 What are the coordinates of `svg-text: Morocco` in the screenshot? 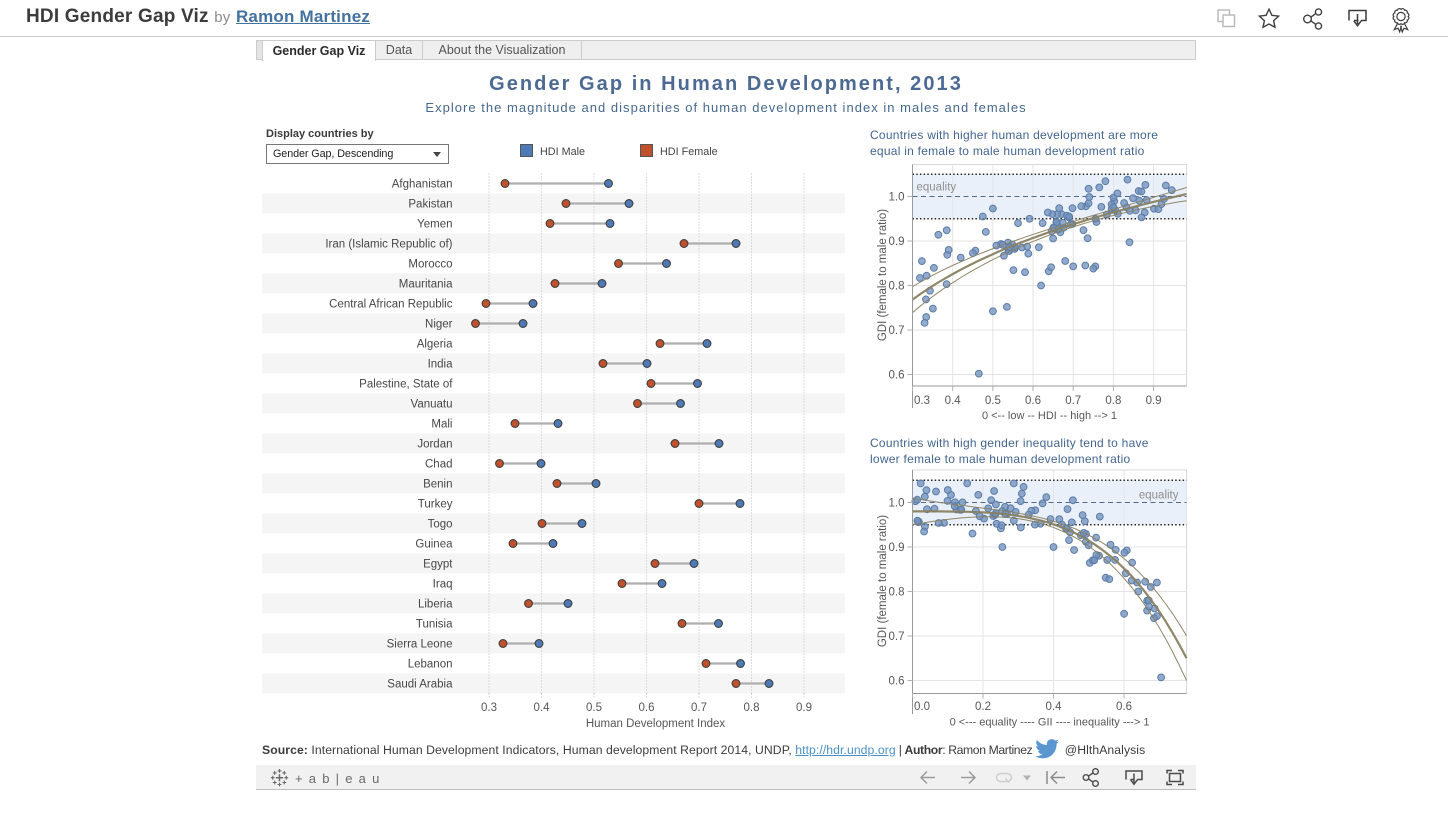 It's located at (430, 264).